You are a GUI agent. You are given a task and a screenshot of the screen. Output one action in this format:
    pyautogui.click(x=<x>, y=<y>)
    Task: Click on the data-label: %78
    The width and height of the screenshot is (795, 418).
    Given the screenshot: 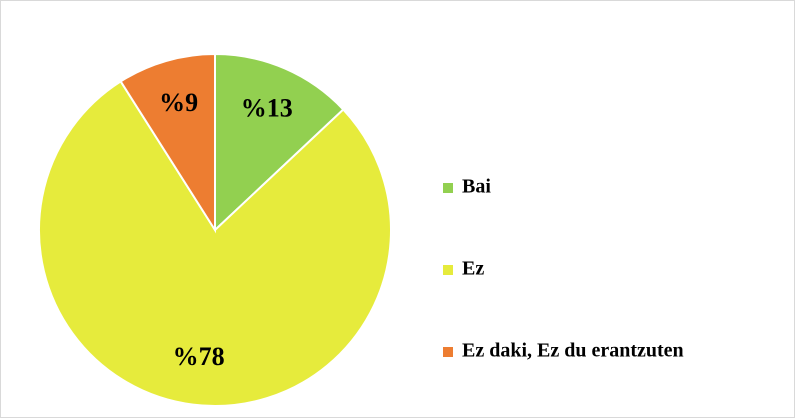 What is the action you would take?
    pyautogui.click(x=199, y=356)
    